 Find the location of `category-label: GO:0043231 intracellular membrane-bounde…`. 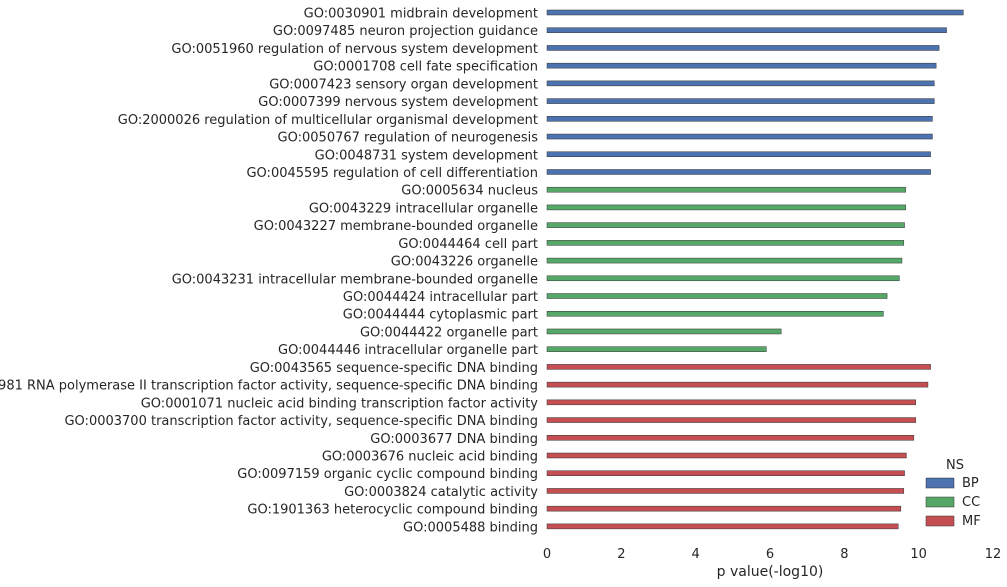

category-label: GO:0043231 intracellular membrane-bounde… is located at coordinates (355, 279).